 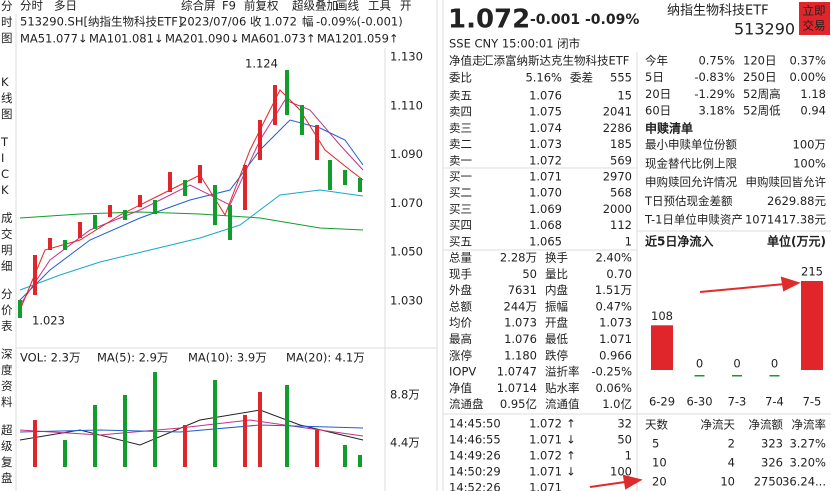 I want to click on stat-key: 流通盘, so click(x=466, y=404).